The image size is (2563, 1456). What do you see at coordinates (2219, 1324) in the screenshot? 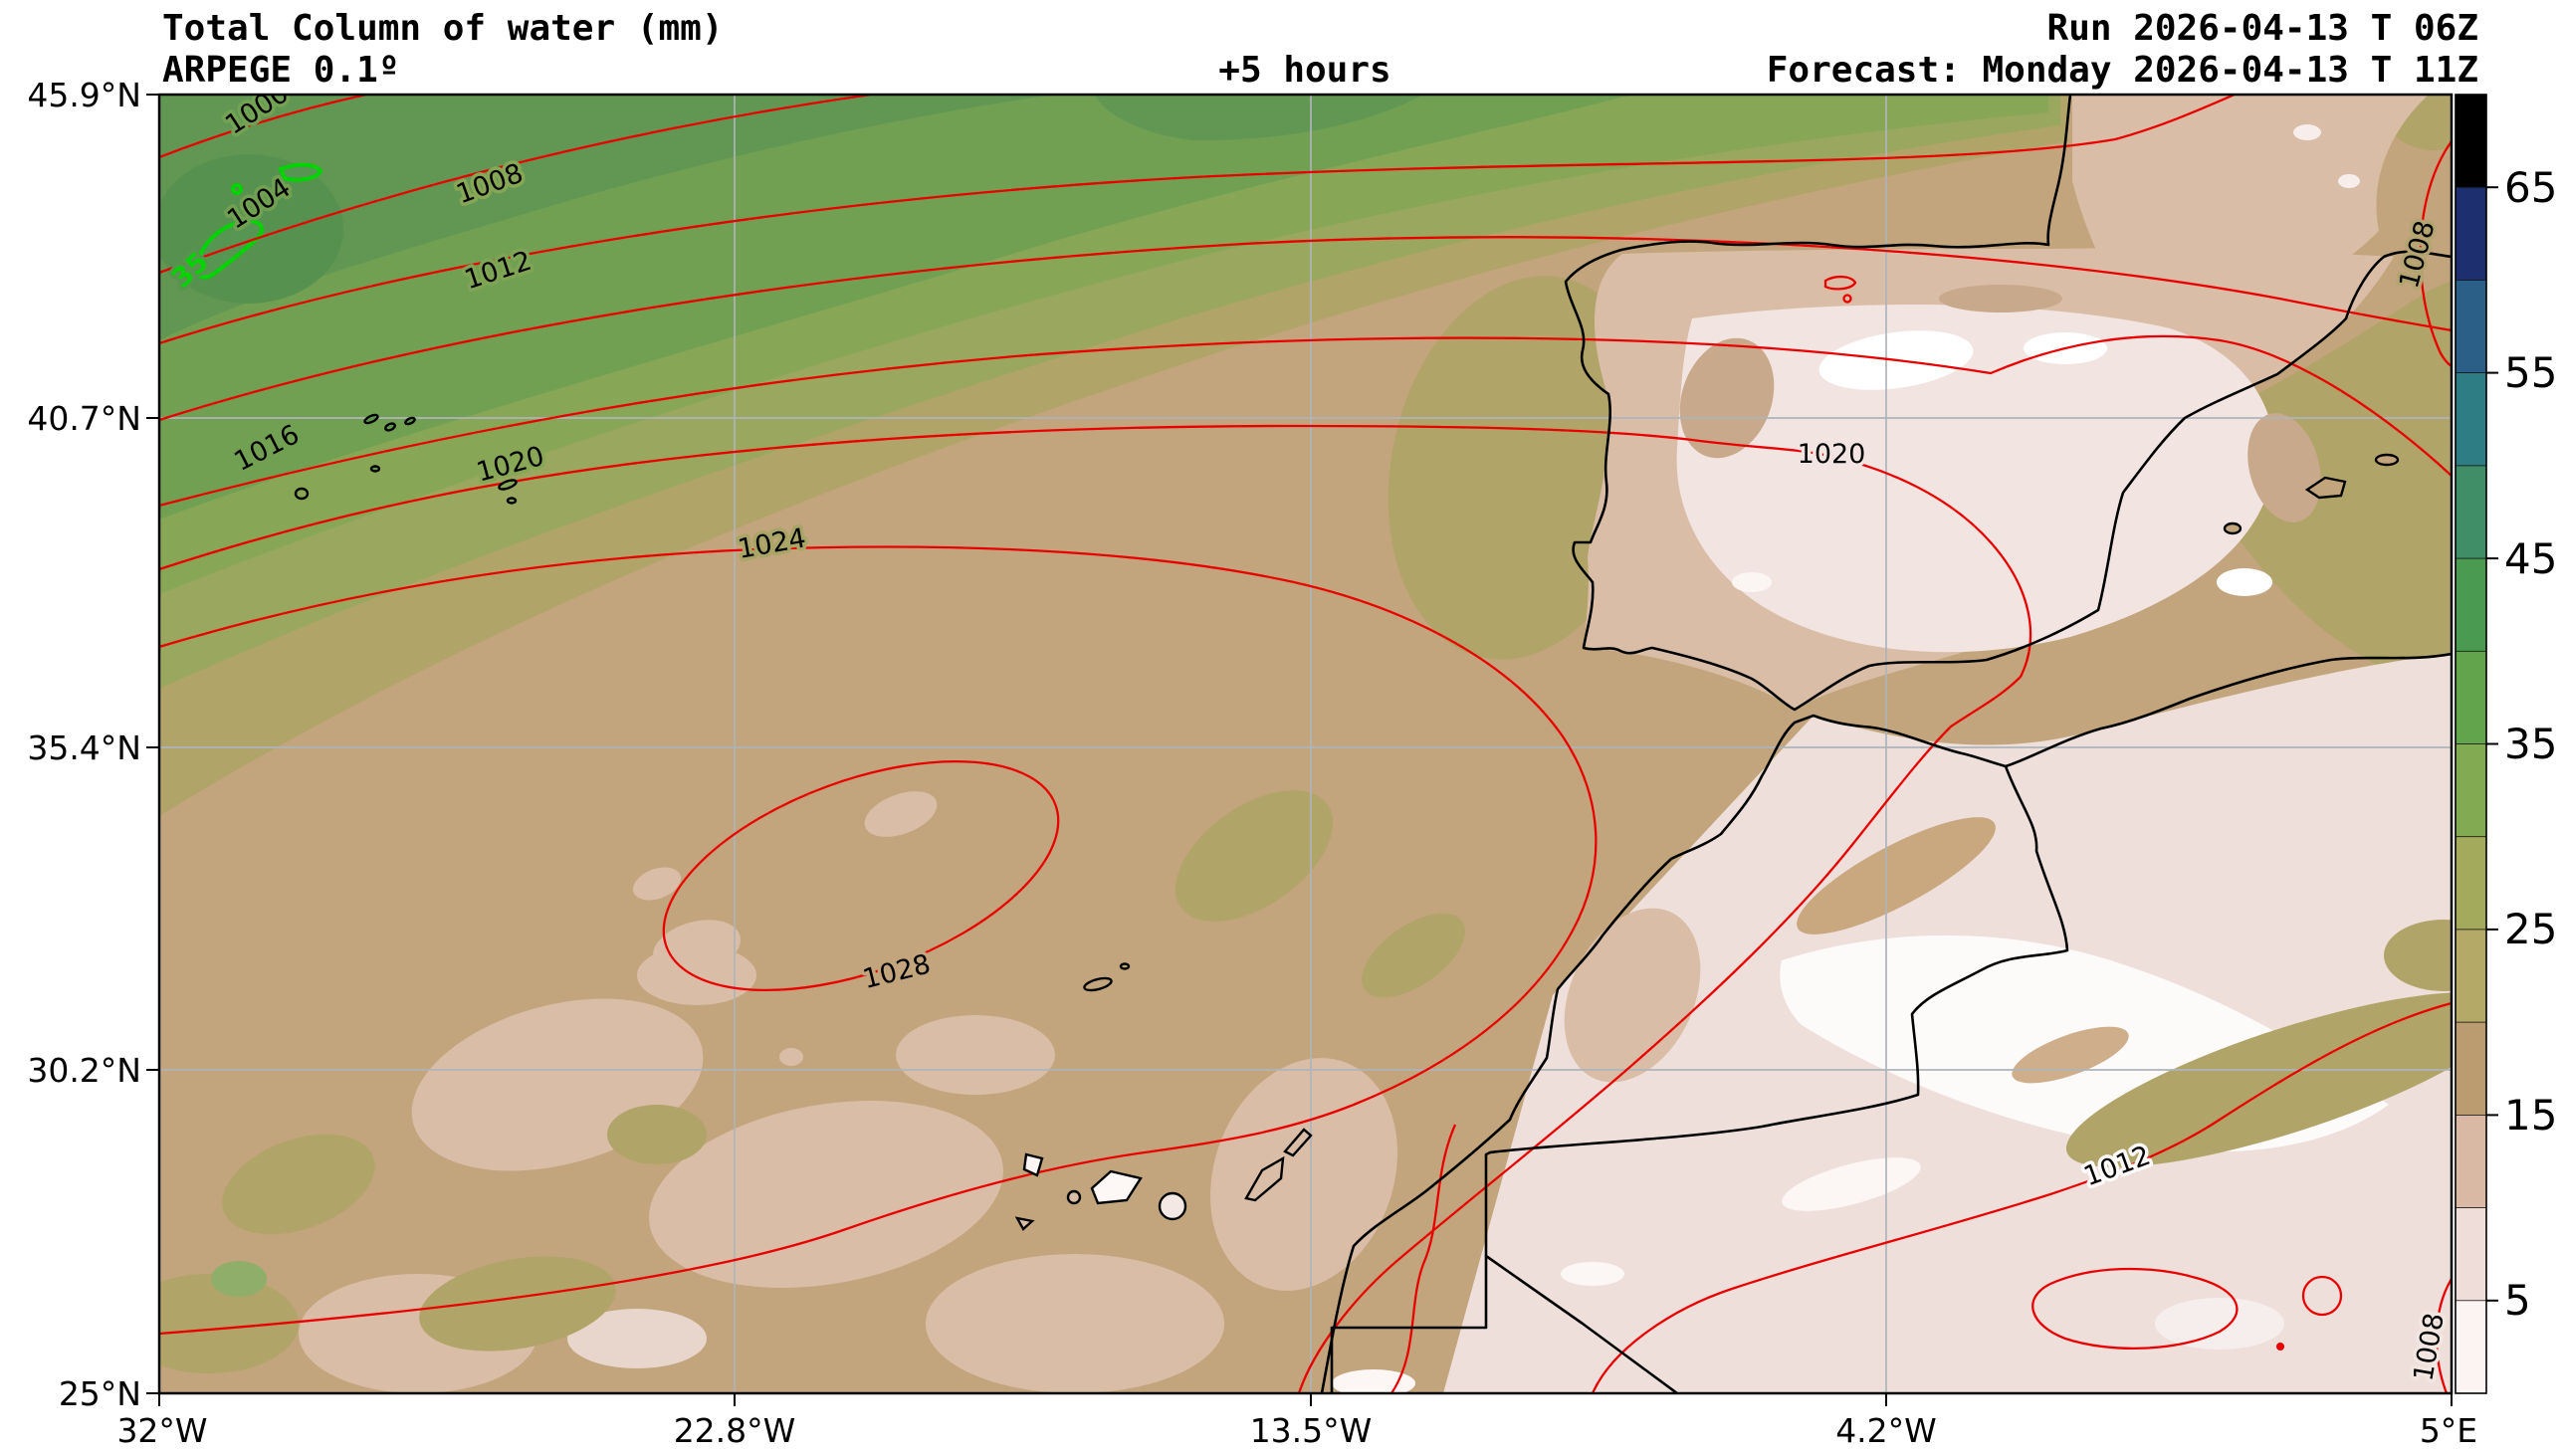
I see `pale-spot-africa-se` at bounding box center [2219, 1324].